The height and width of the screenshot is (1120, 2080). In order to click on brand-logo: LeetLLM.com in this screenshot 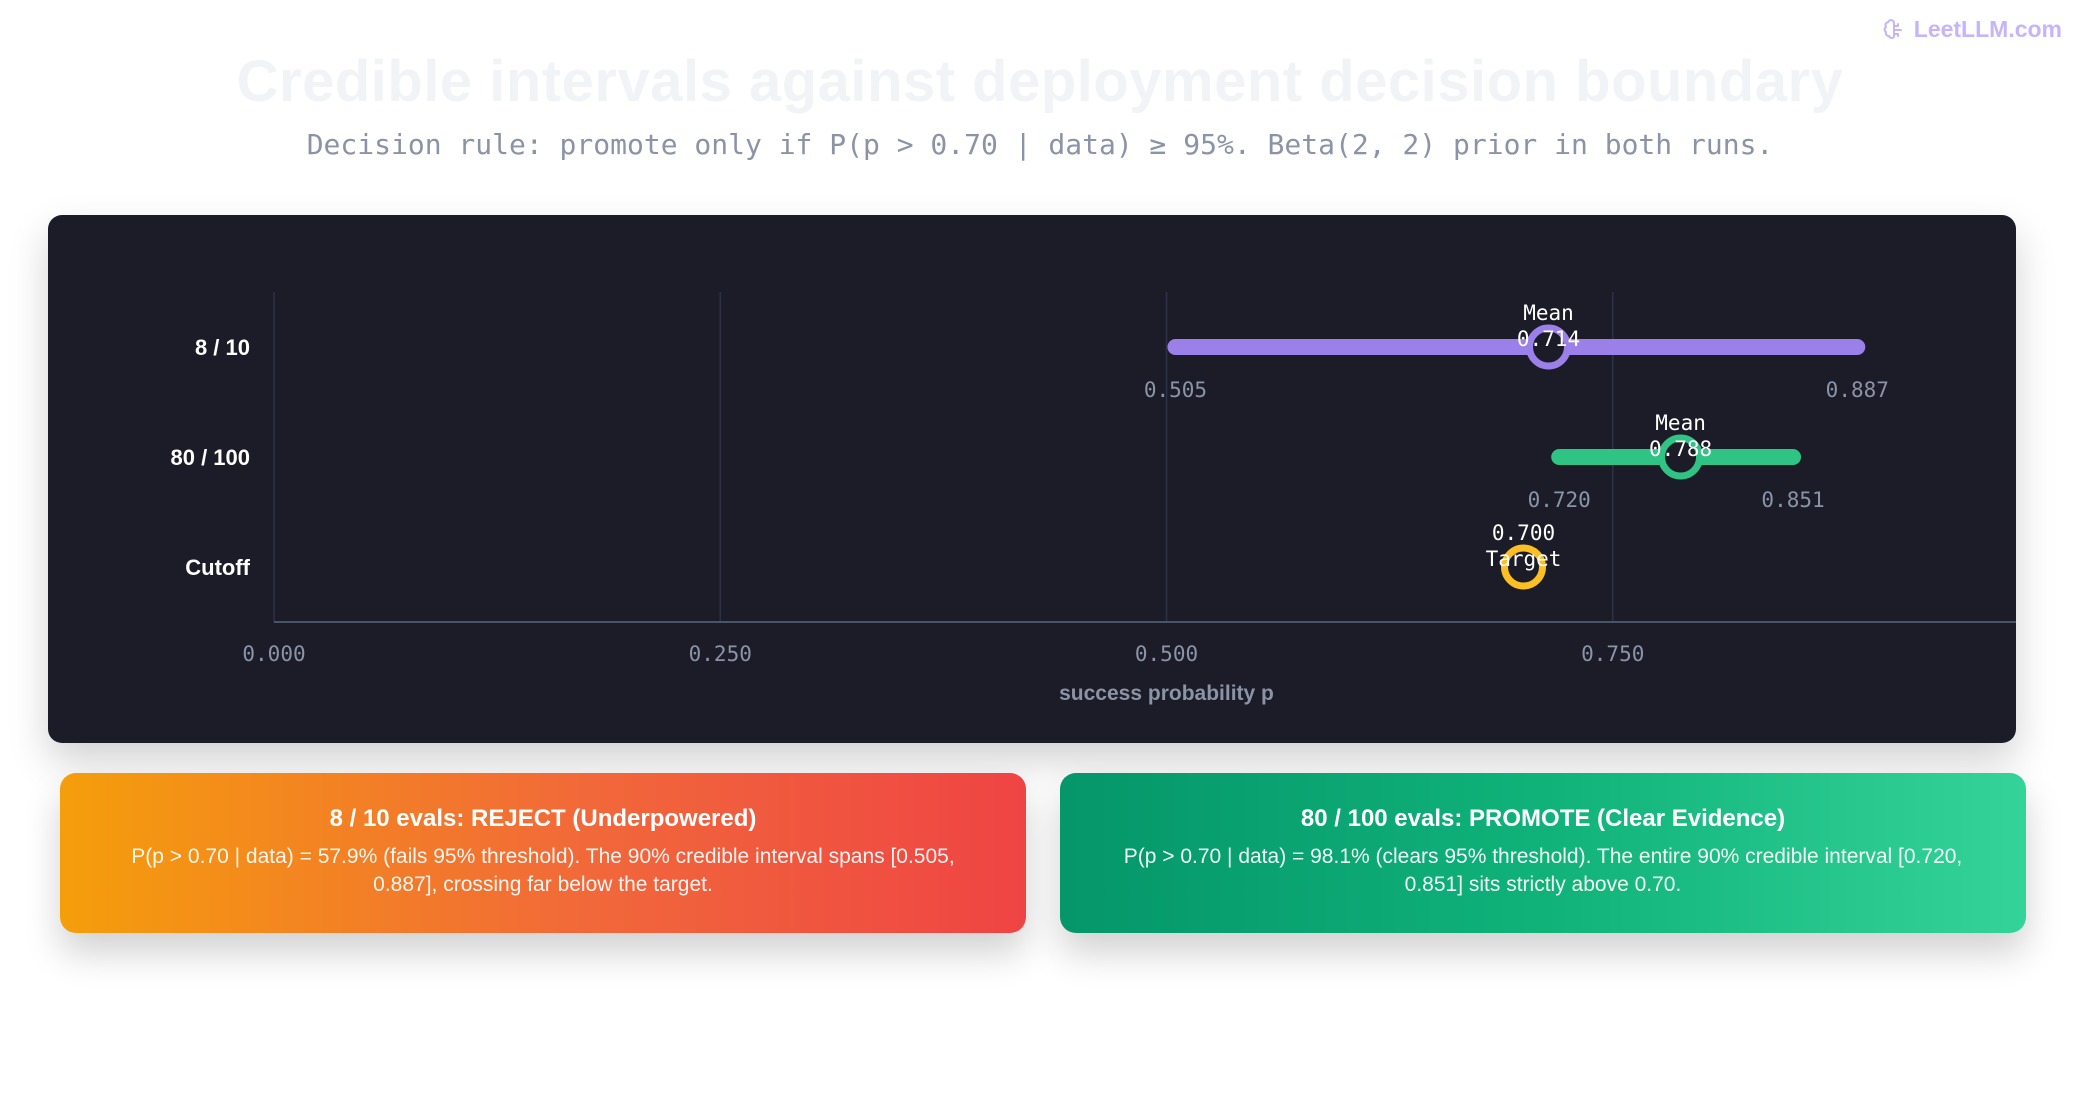, I will do `click(1972, 29)`.